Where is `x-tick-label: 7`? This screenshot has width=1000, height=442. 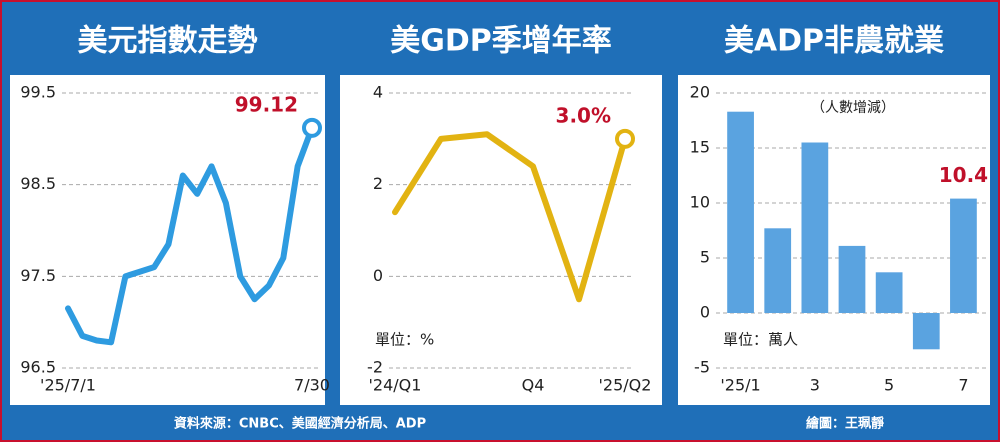
x-tick-label: 7 is located at coordinates (963, 385).